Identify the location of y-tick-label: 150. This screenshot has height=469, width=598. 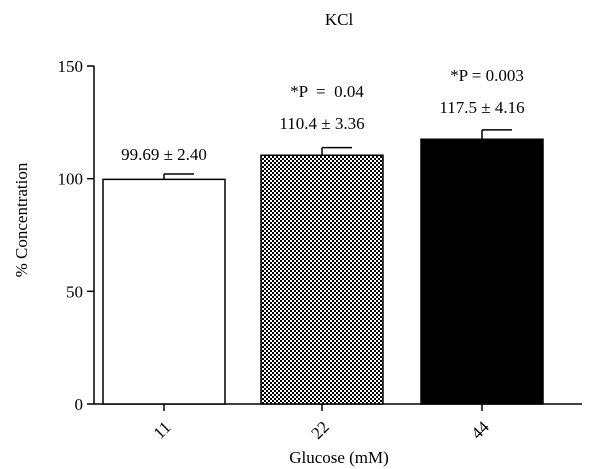
(71, 66).